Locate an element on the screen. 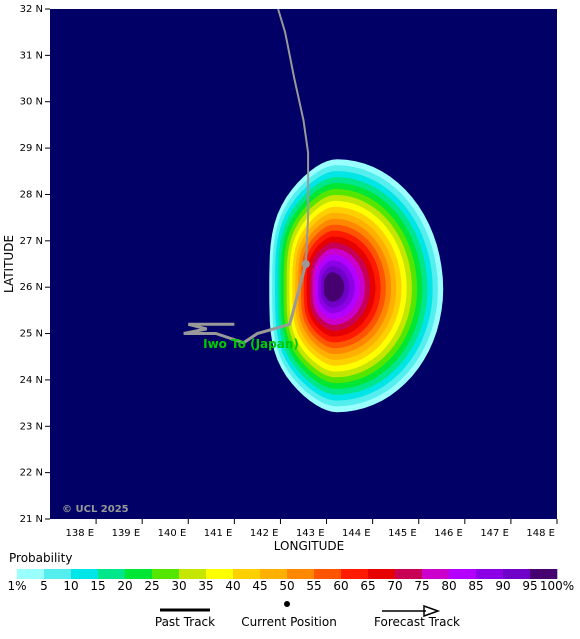  legend-scale-label: 40 is located at coordinates (233, 586).